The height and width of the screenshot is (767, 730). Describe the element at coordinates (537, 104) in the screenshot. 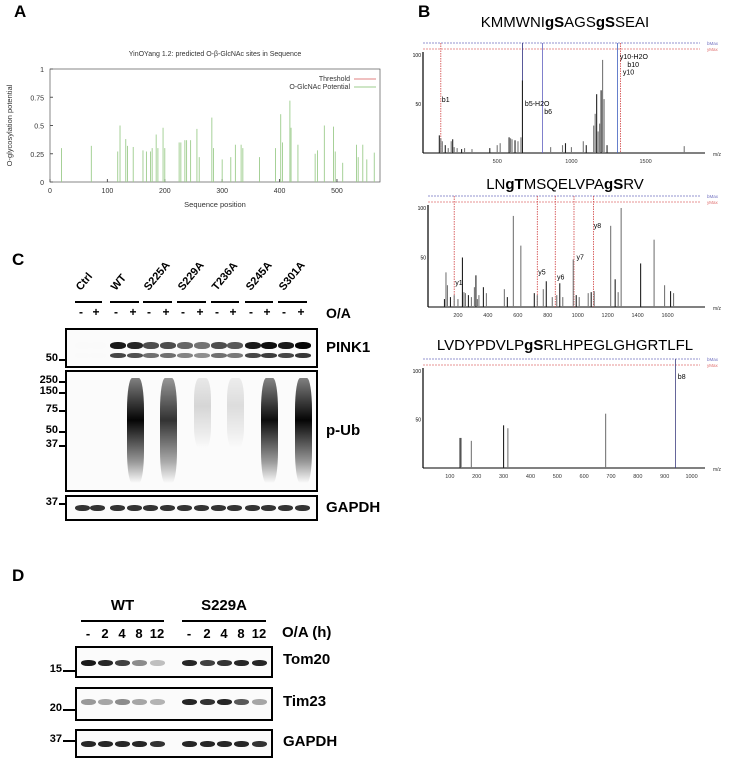

I see `ion-label: b5-H2O` at that location.